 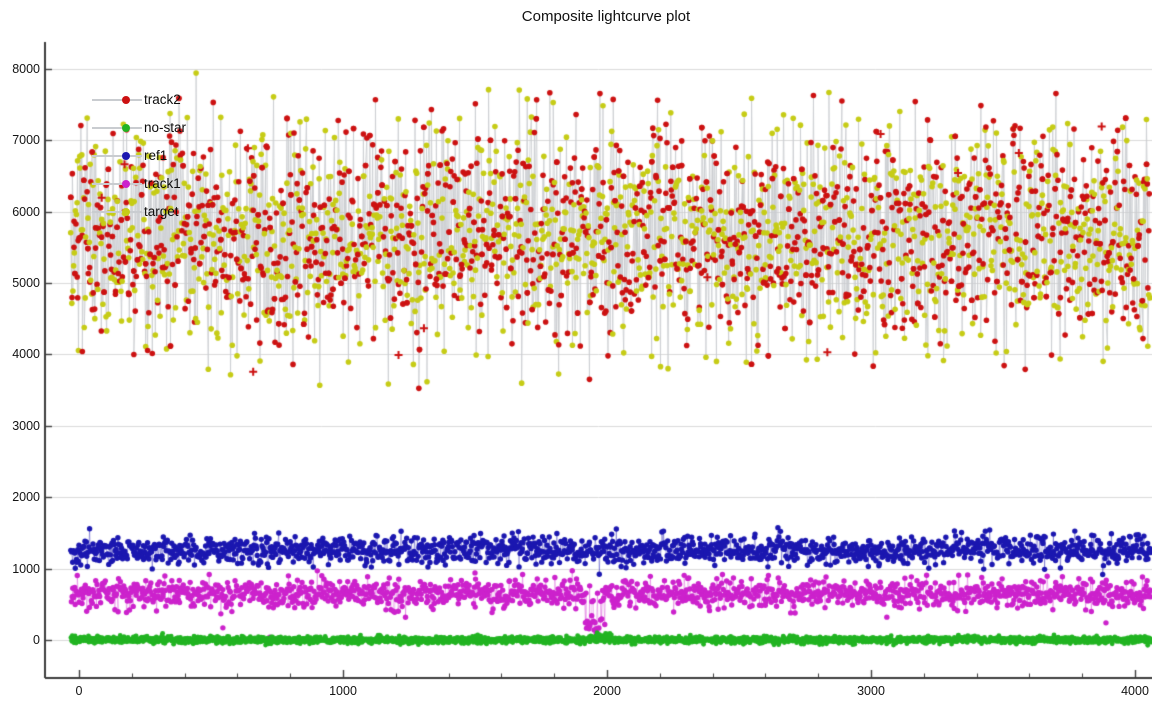 I want to click on x-tick-label: 3000, so click(x=871, y=691).